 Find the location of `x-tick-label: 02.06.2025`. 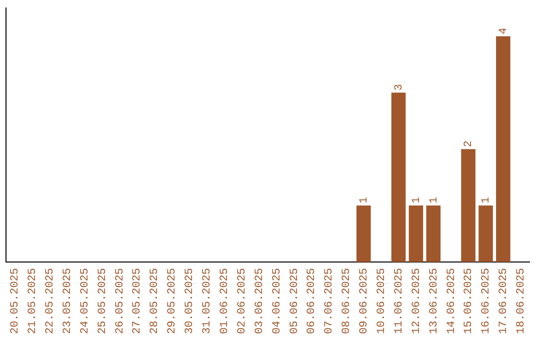

x-tick-label: 02.06.2025 is located at coordinates (242, 301).